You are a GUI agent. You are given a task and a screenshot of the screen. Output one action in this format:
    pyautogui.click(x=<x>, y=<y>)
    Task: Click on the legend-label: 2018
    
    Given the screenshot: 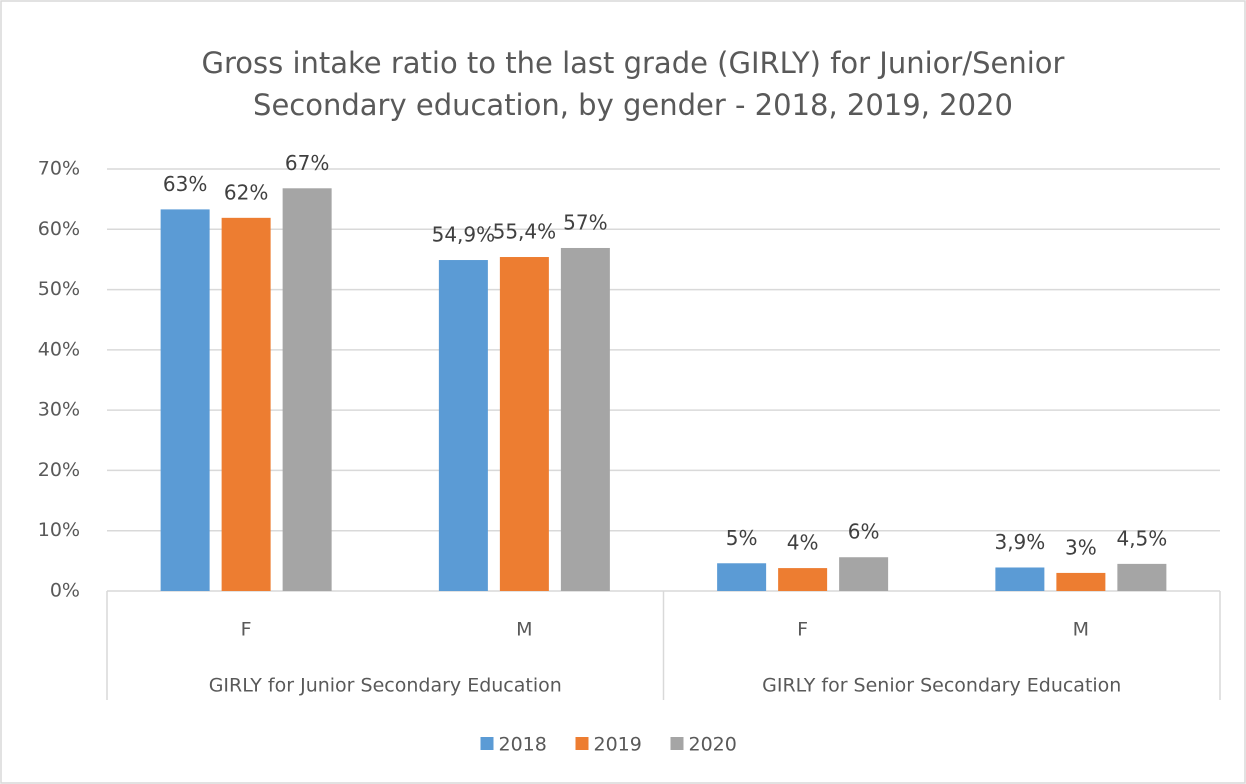 What is the action you would take?
    pyautogui.click(x=523, y=745)
    